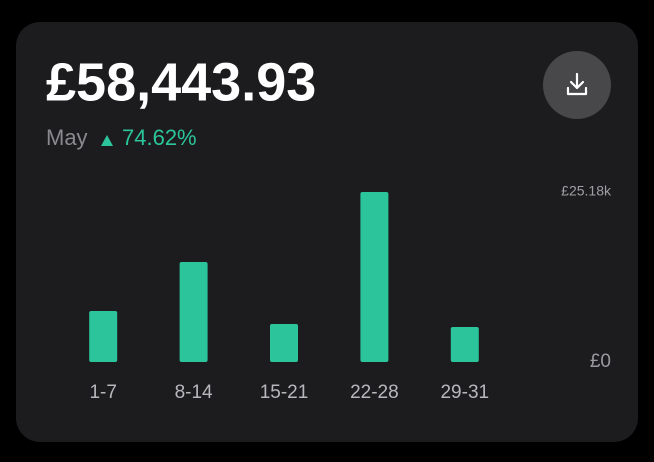 This screenshot has height=462, width=654. I want to click on x-tick-label: 15-21, so click(284, 392).